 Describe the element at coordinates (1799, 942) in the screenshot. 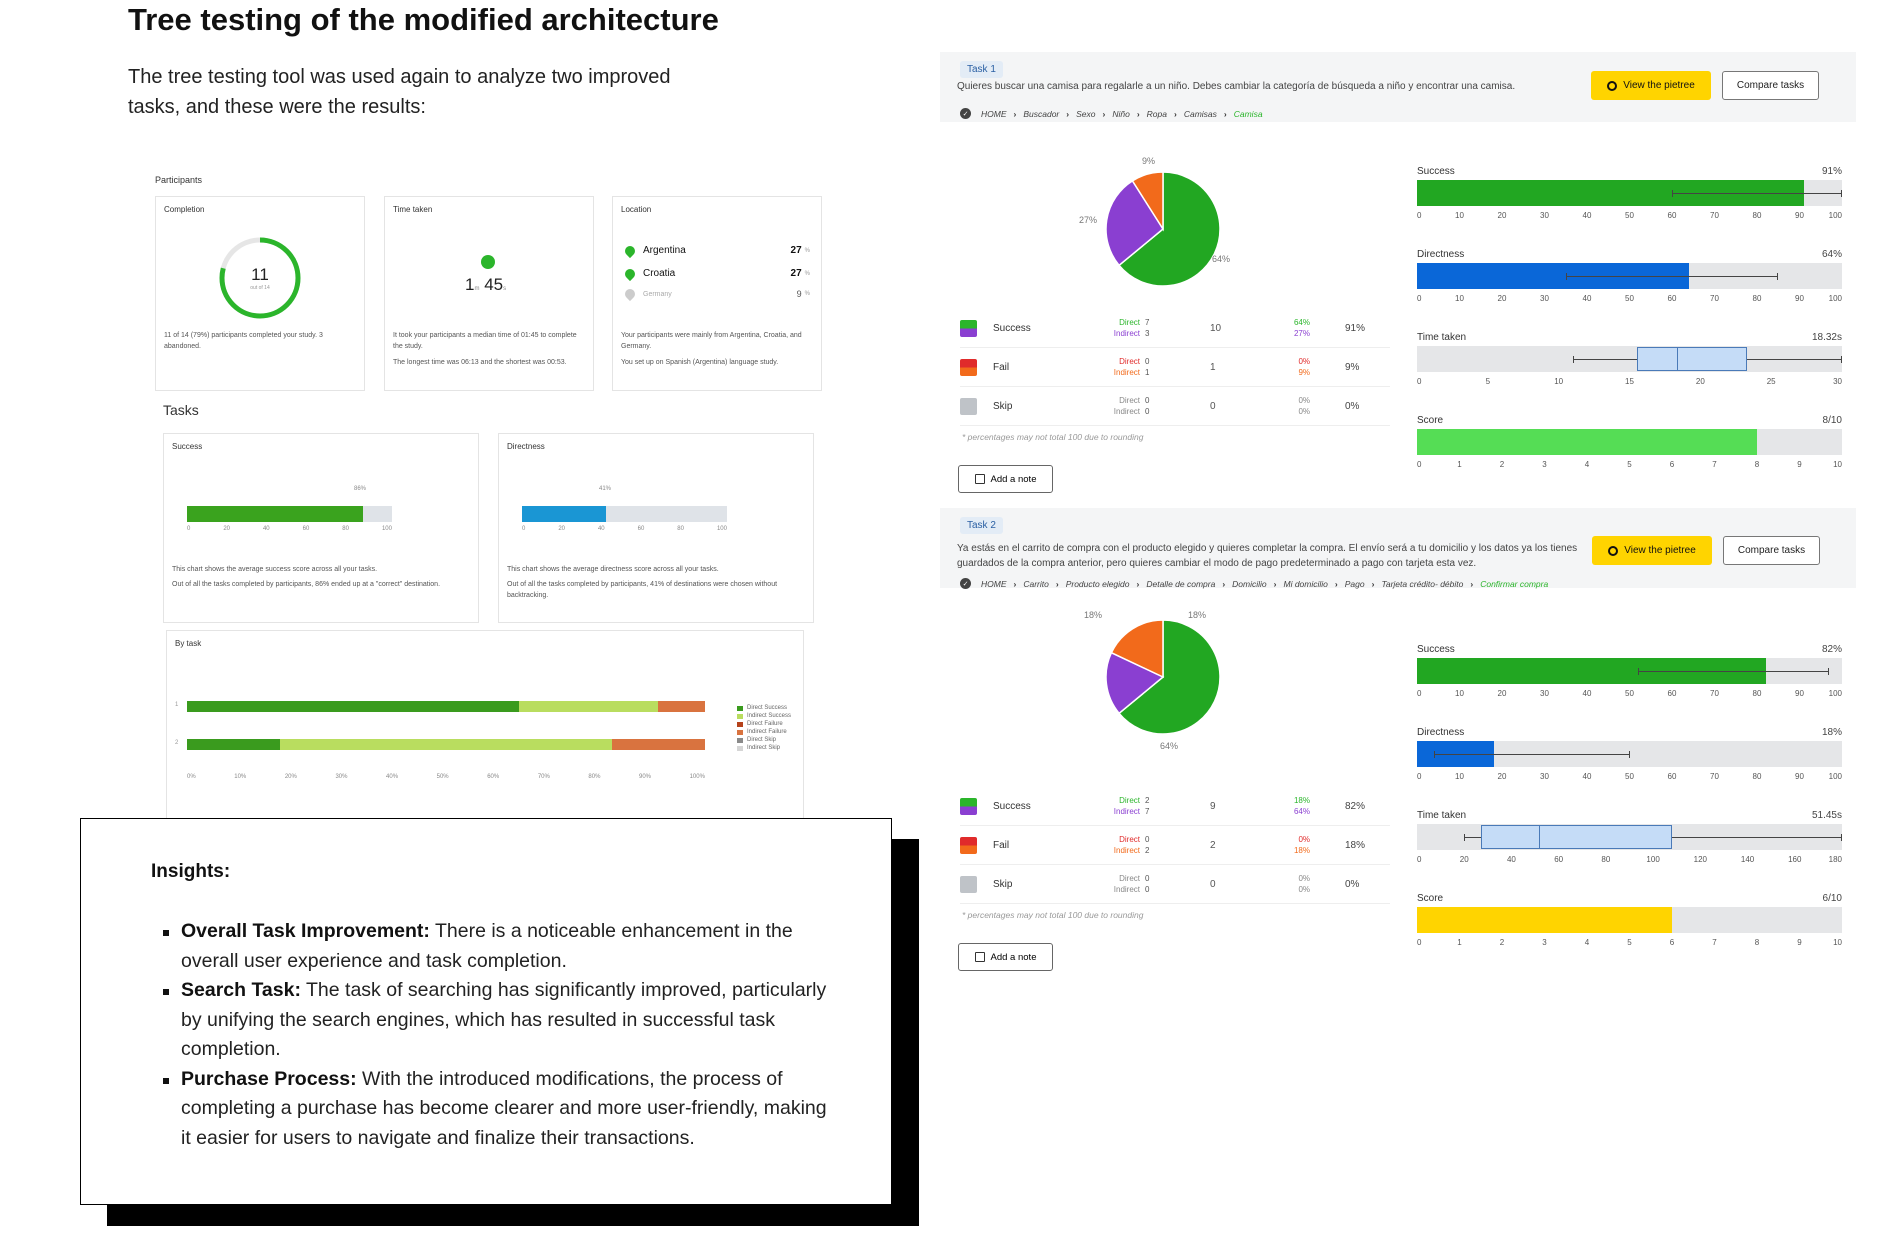

I see `axis-tick: 9` at that location.